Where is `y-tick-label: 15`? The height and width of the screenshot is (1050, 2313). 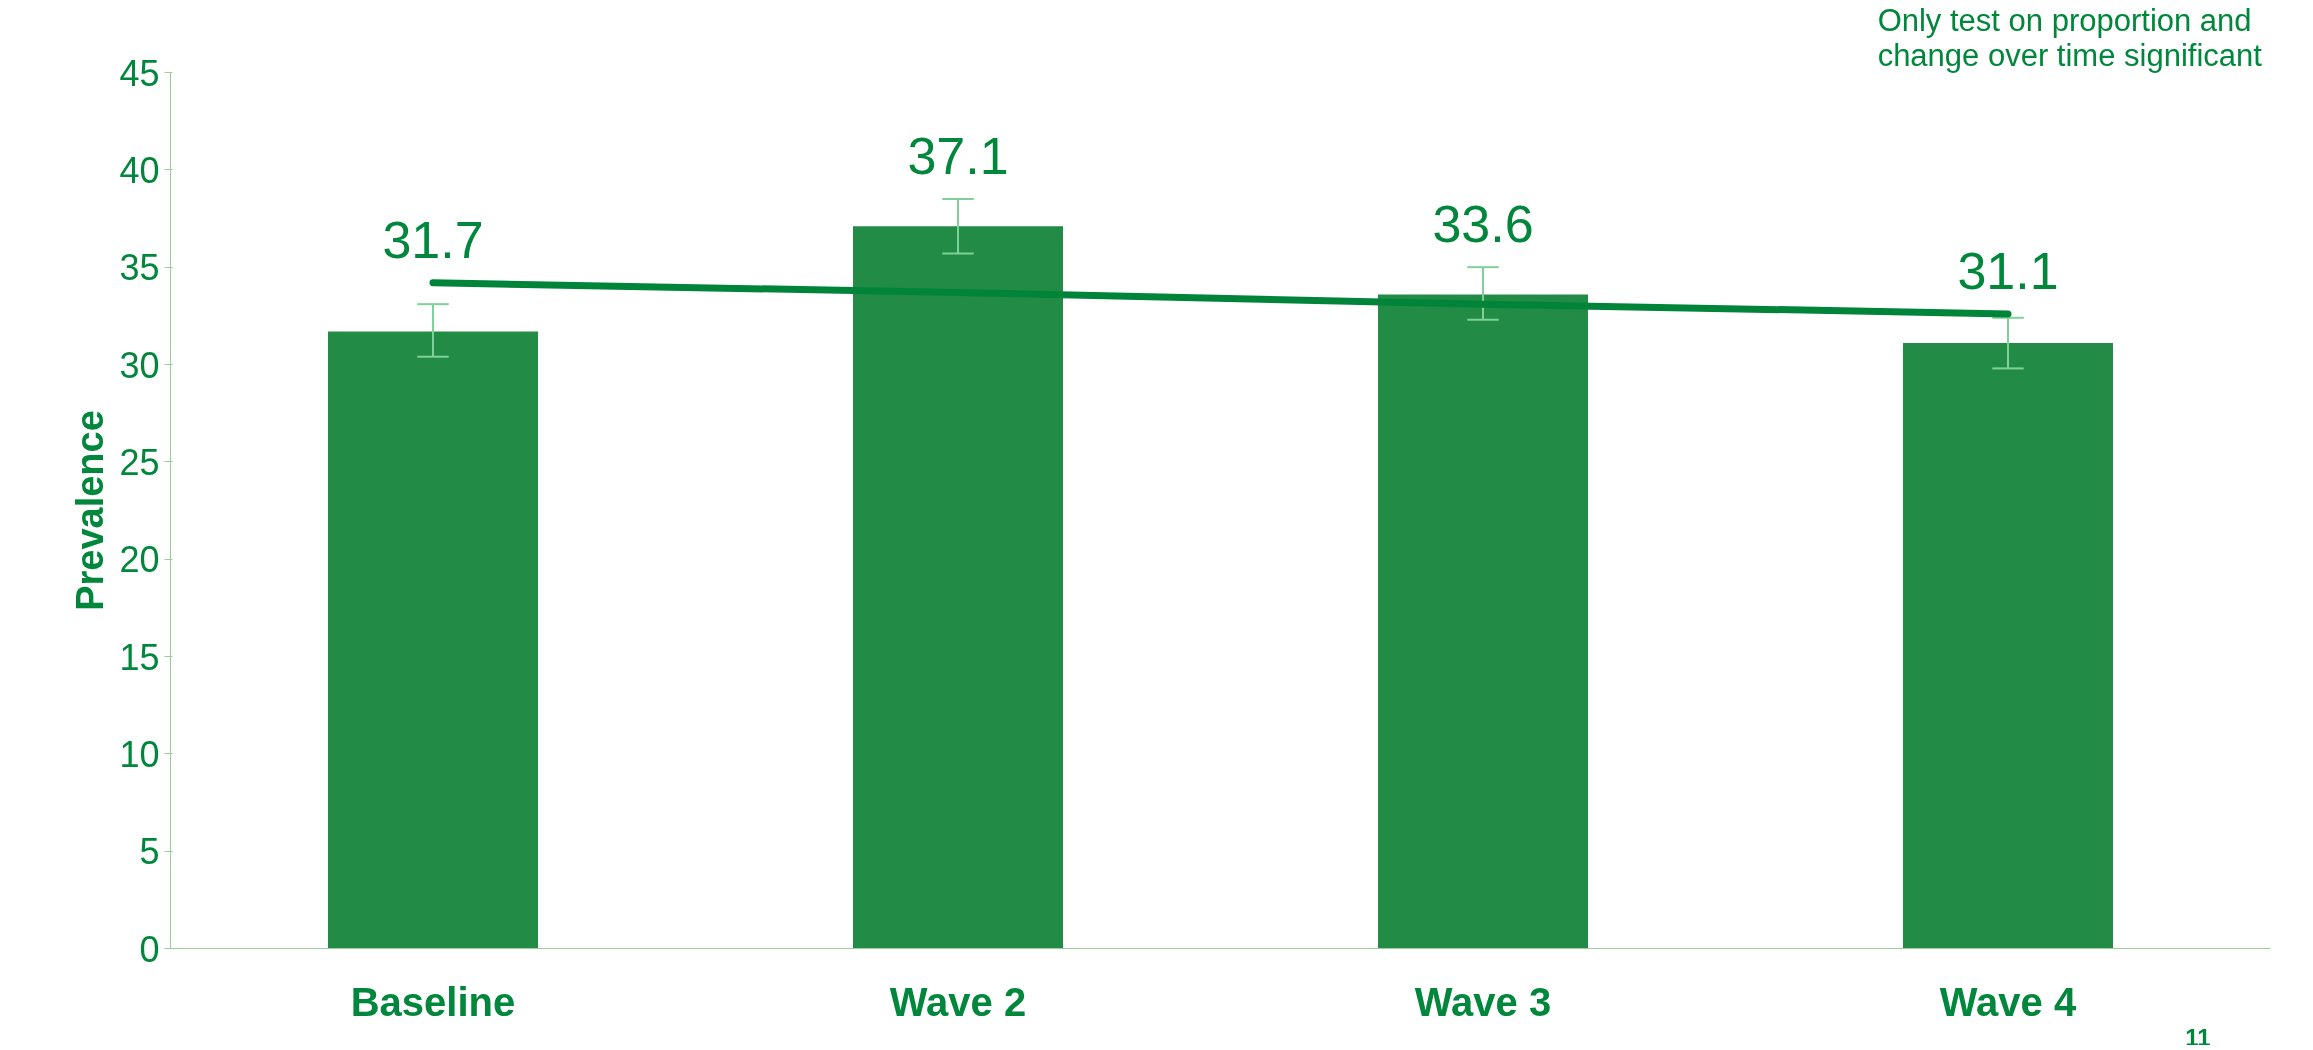 y-tick-label: 15 is located at coordinates (139, 657).